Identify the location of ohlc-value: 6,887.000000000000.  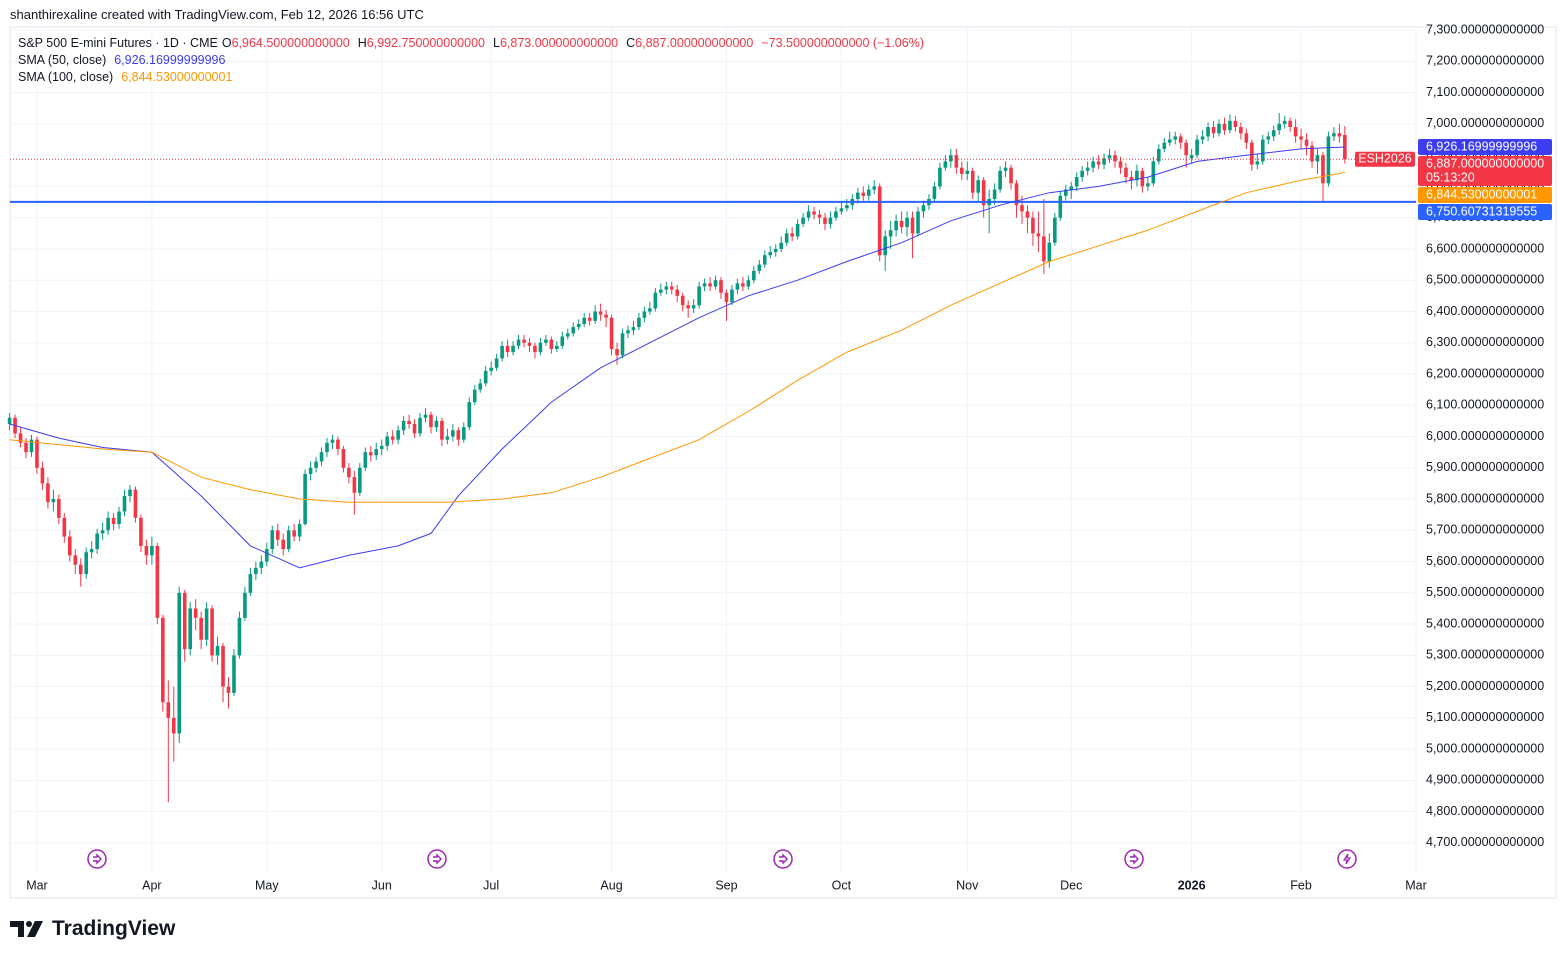
(694, 43).